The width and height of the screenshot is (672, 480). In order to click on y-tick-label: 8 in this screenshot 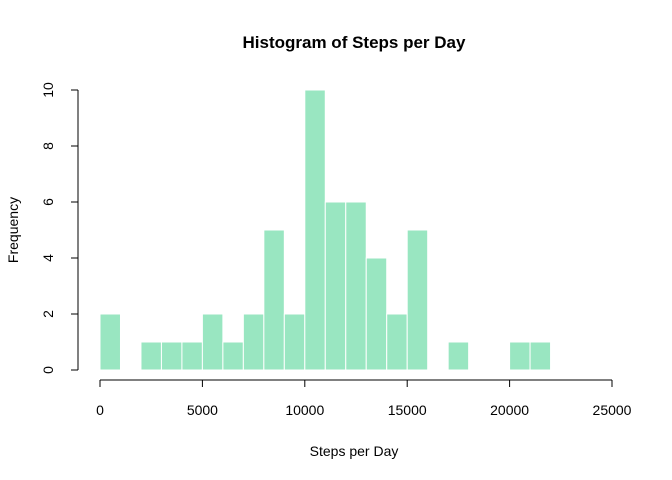, I will do `click(48, 146)`.